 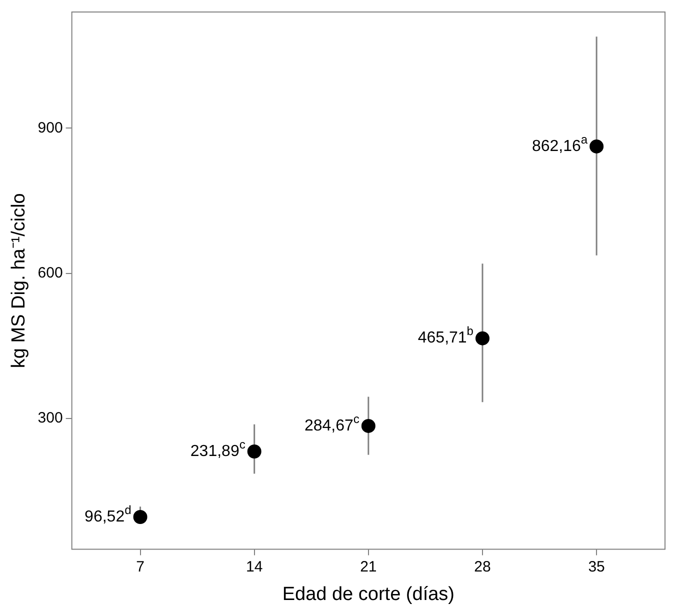 What do you see at coordinates (368, 567) in the screenshot?
I see `x-tick-label: 21` at bounding box center [368, 567].